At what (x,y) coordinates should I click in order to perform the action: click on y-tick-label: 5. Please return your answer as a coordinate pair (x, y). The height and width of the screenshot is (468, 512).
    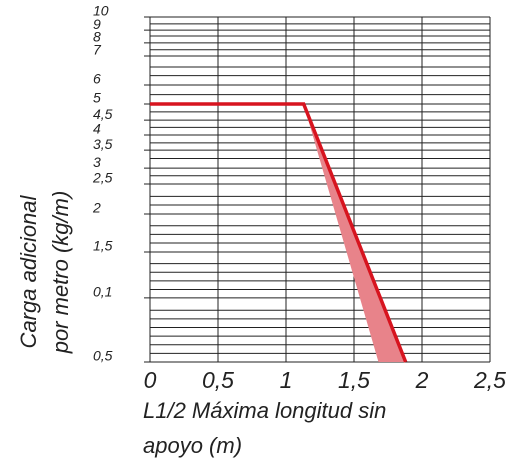
    Looking at the image, I should click on (97, 98).